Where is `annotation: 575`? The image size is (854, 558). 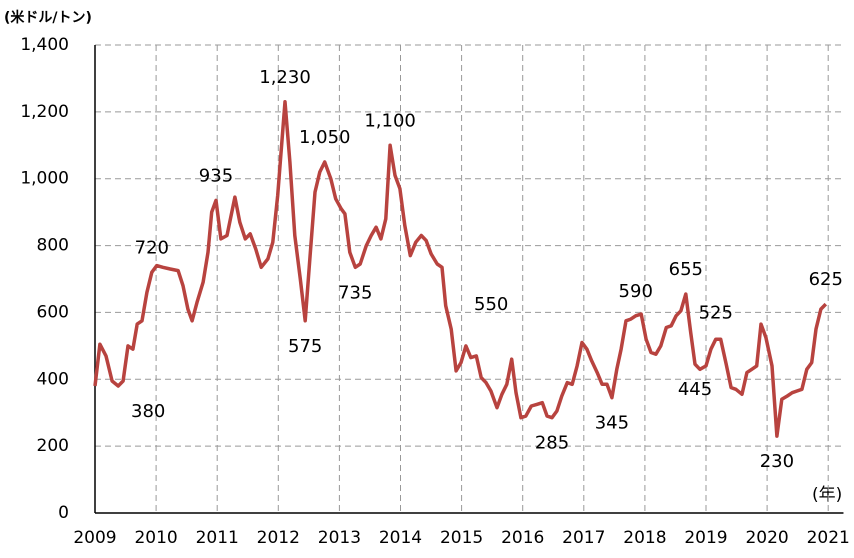 annotation: 575 is located at coordinates (305, 346).